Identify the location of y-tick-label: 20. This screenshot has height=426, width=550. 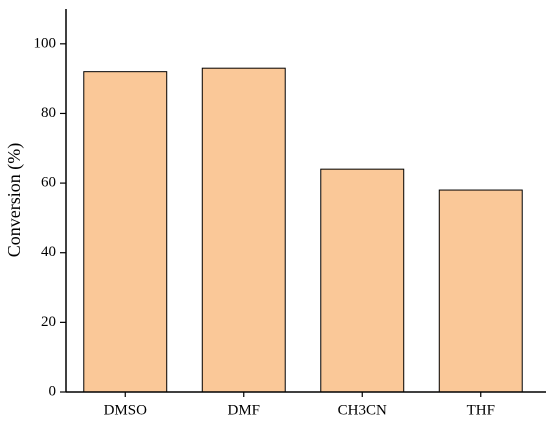
(48, 322).